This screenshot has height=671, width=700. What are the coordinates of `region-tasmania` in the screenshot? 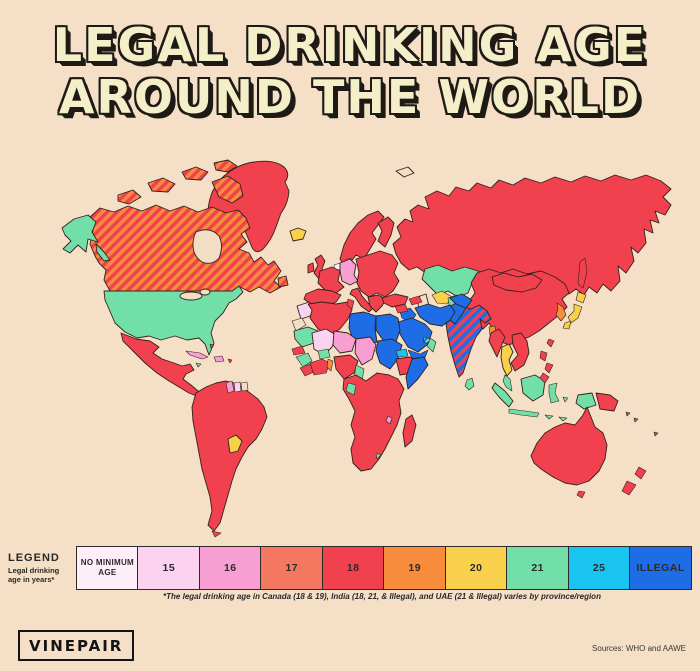 It's located at (581, 494).